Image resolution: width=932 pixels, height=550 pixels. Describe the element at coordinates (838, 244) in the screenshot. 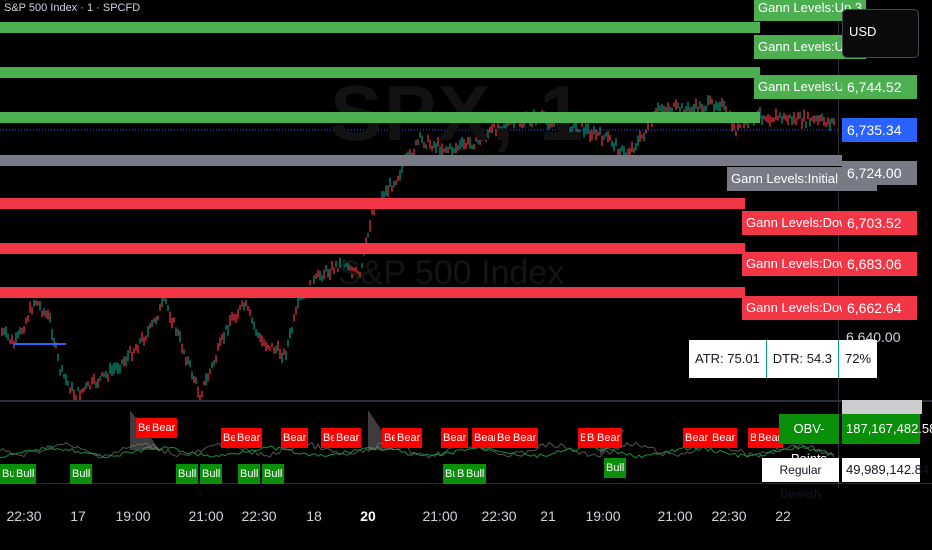

I see `price-scale-divider` at that location.